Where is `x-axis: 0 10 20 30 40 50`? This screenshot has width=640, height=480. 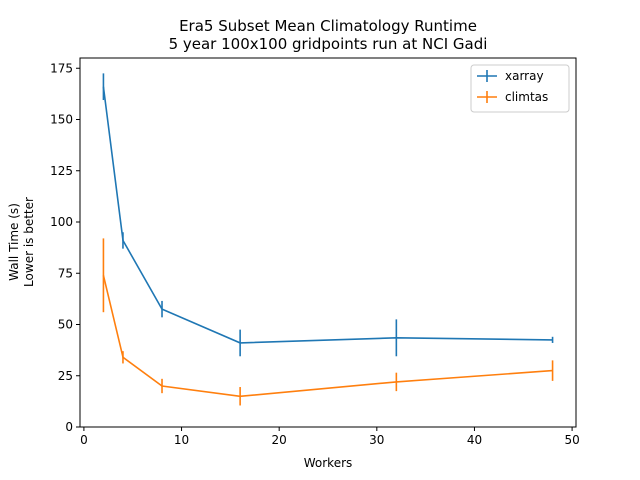 x-axis: 0 10 20 30 40 50 is located at coordinates (330, 437).